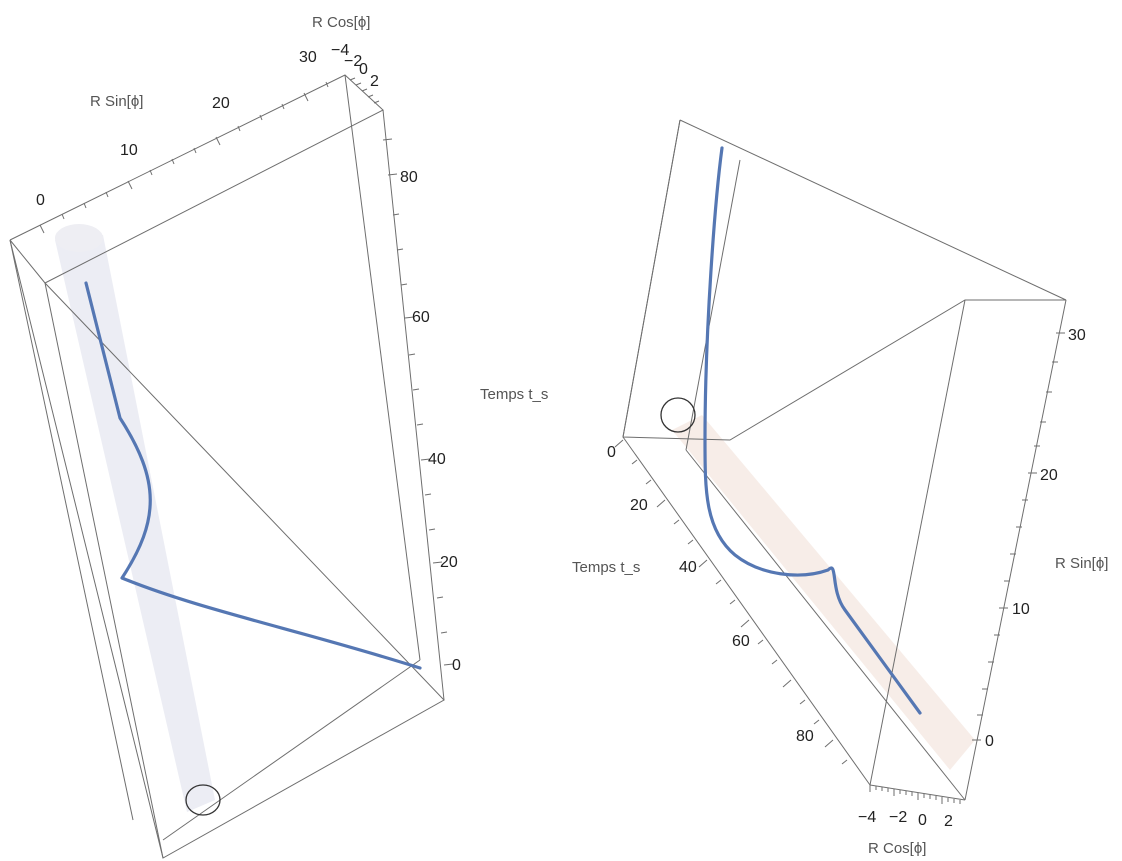 The image size is (1122, 861). I want to click on right-rsin-tick-label: 0, so click(989, 741).